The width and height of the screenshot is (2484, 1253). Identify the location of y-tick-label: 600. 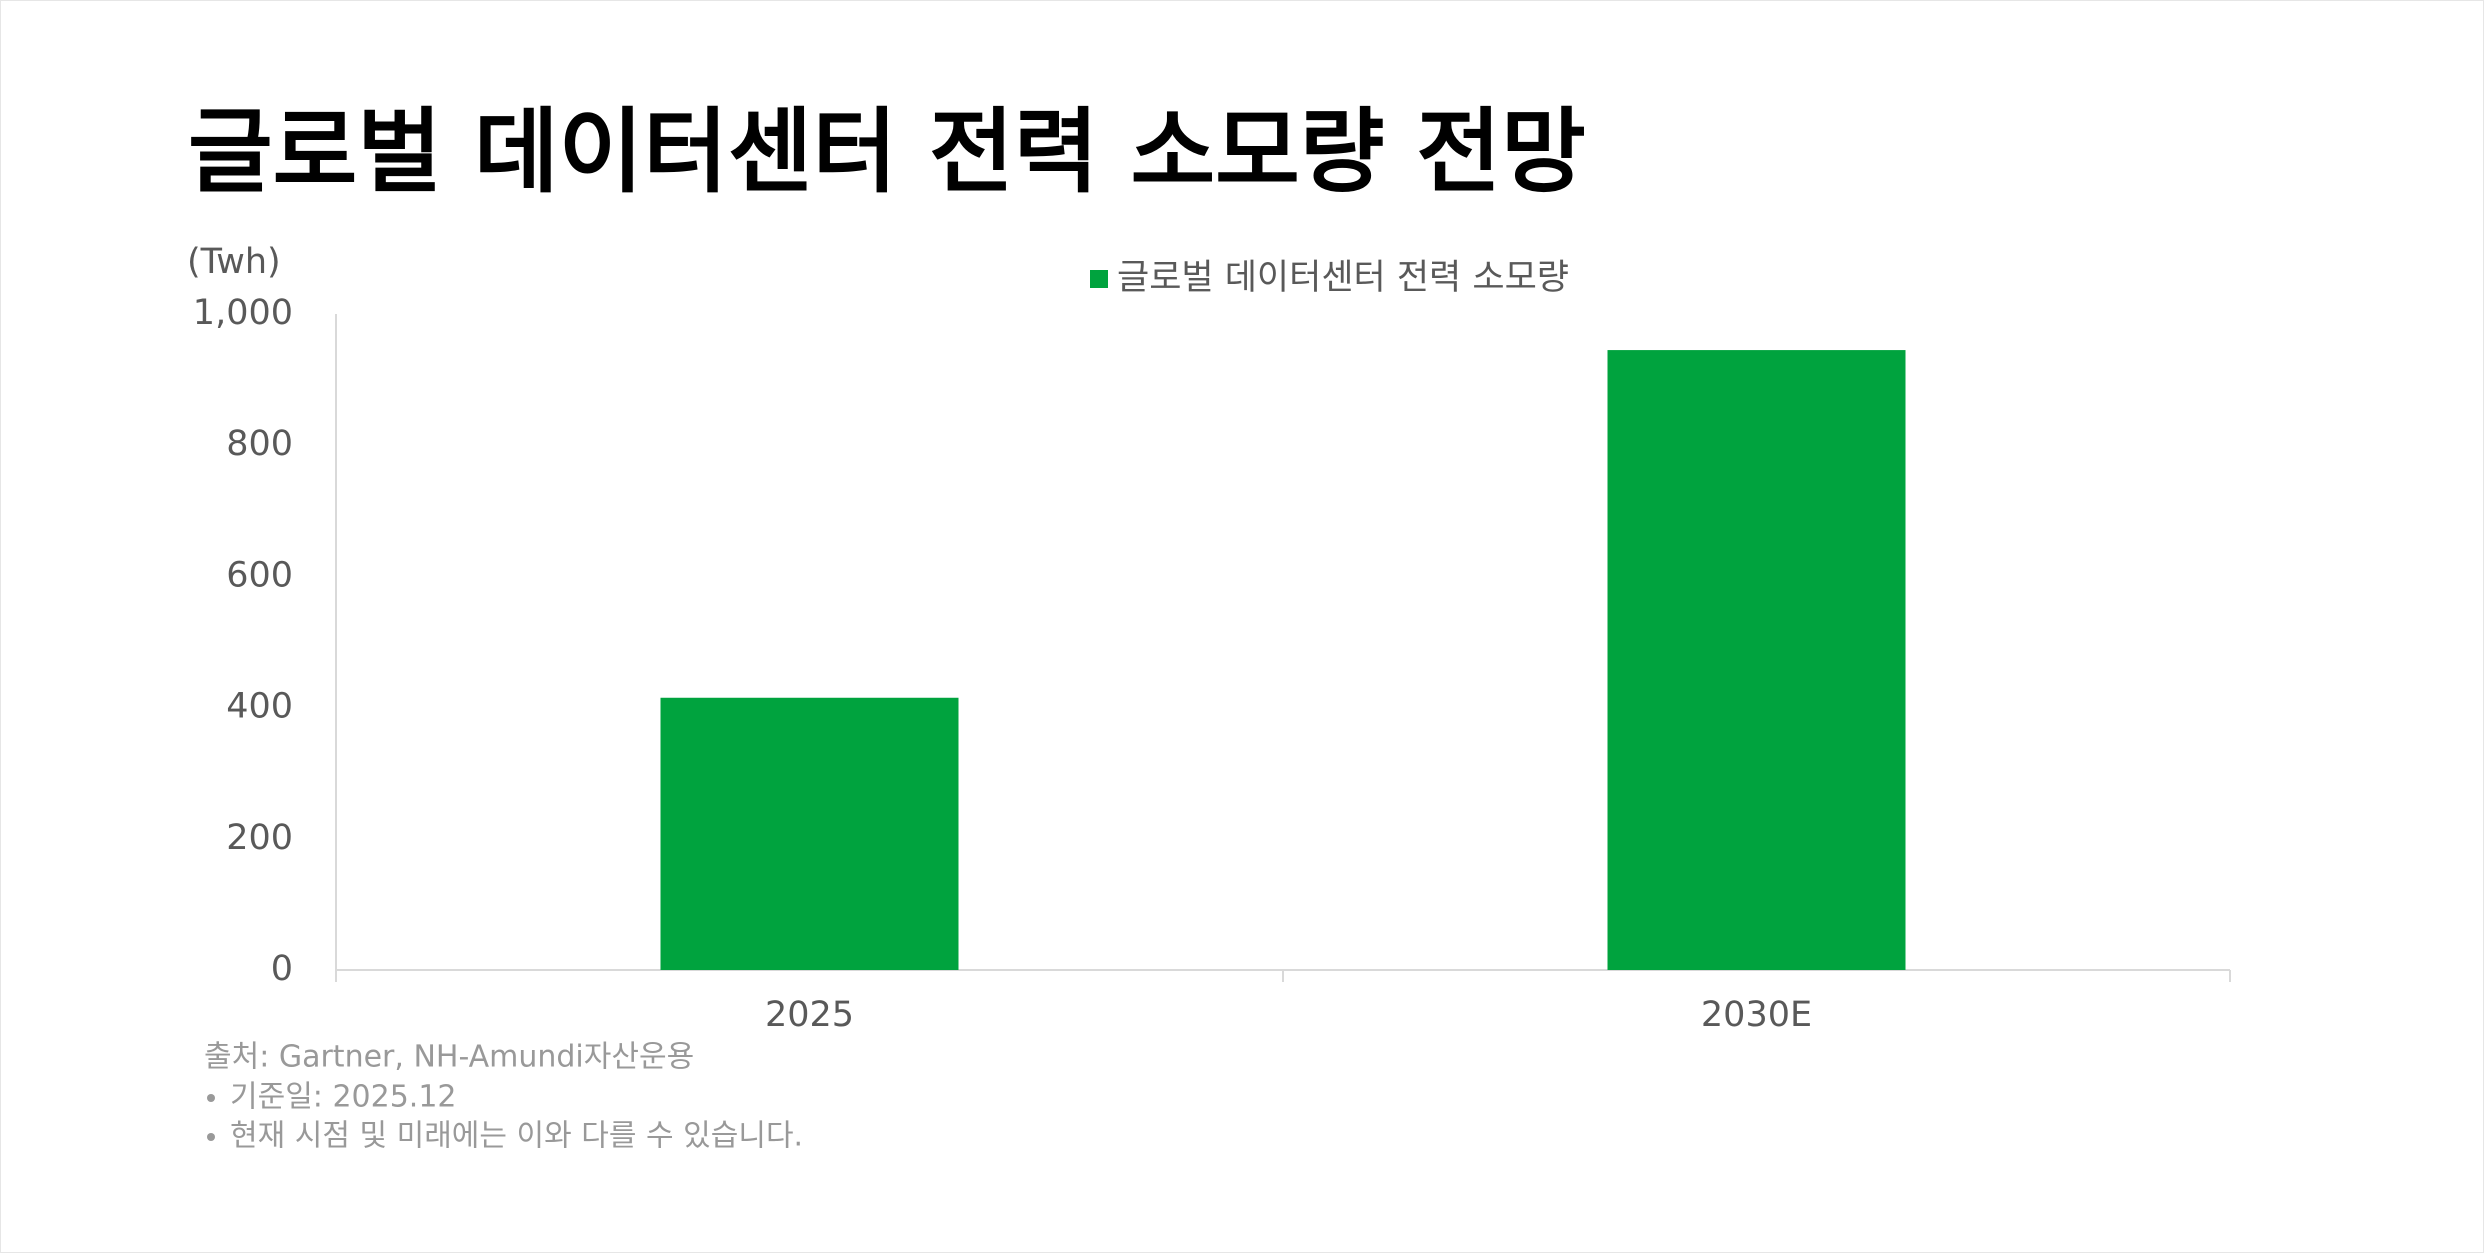
(259, 575).